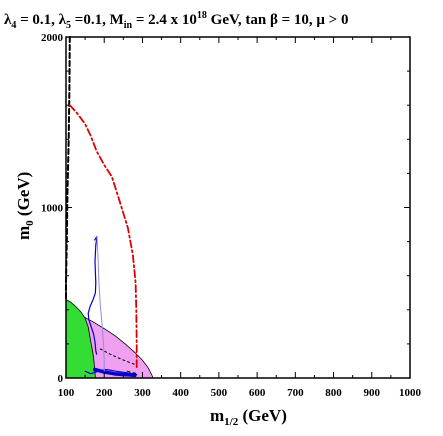 This screenshot has width=443, height=436. Describe the element at coordinates (61, 379) in the screenshot. I see `y-tick-label: 0` at that location.